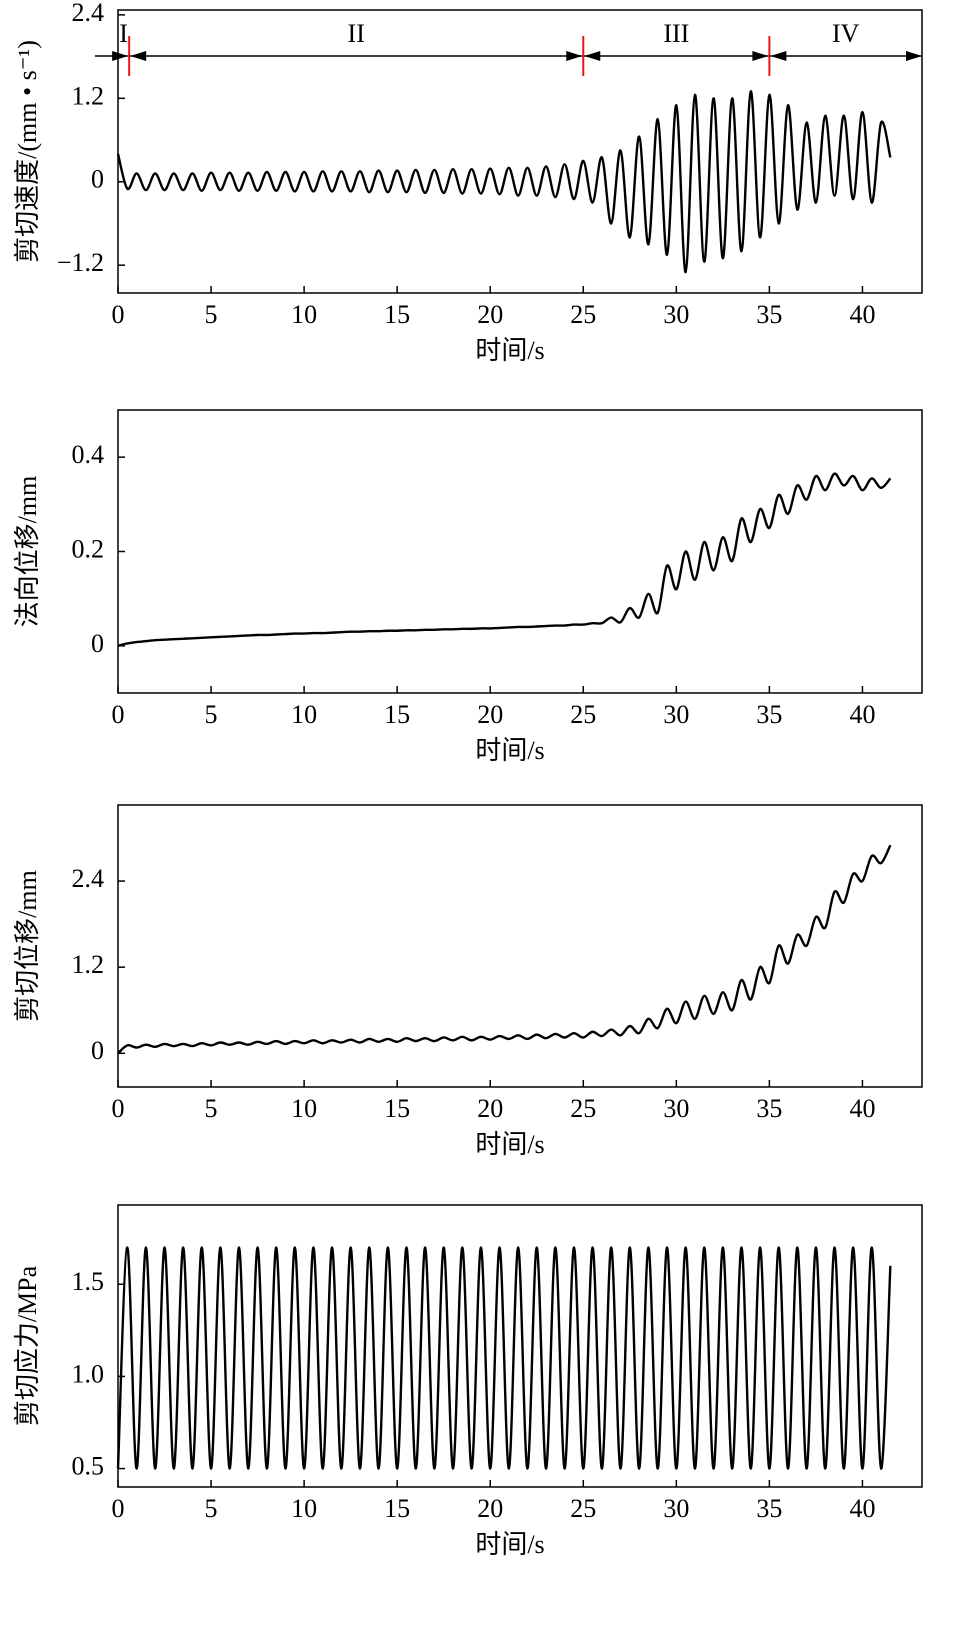 Image resolution: width=961 pixels, height=1629 pixels. What do you see at coordinates (27, 1345) in the screenshot?
I see `y-axis-label: 剪切应力/MPa` at bounding box center [27, 1345].